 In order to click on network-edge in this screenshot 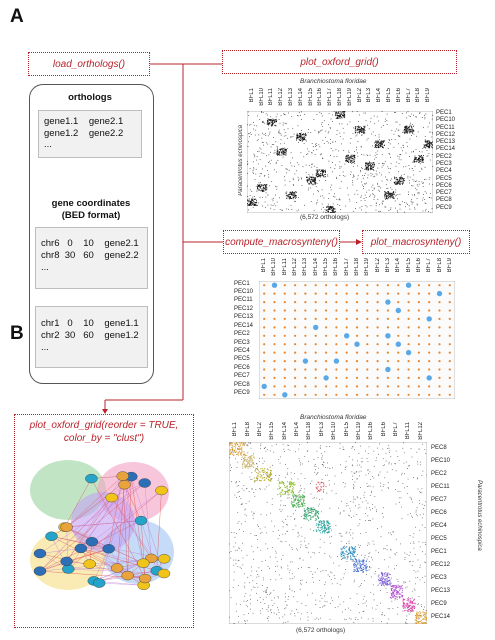, I will do `click(133, 519)`.